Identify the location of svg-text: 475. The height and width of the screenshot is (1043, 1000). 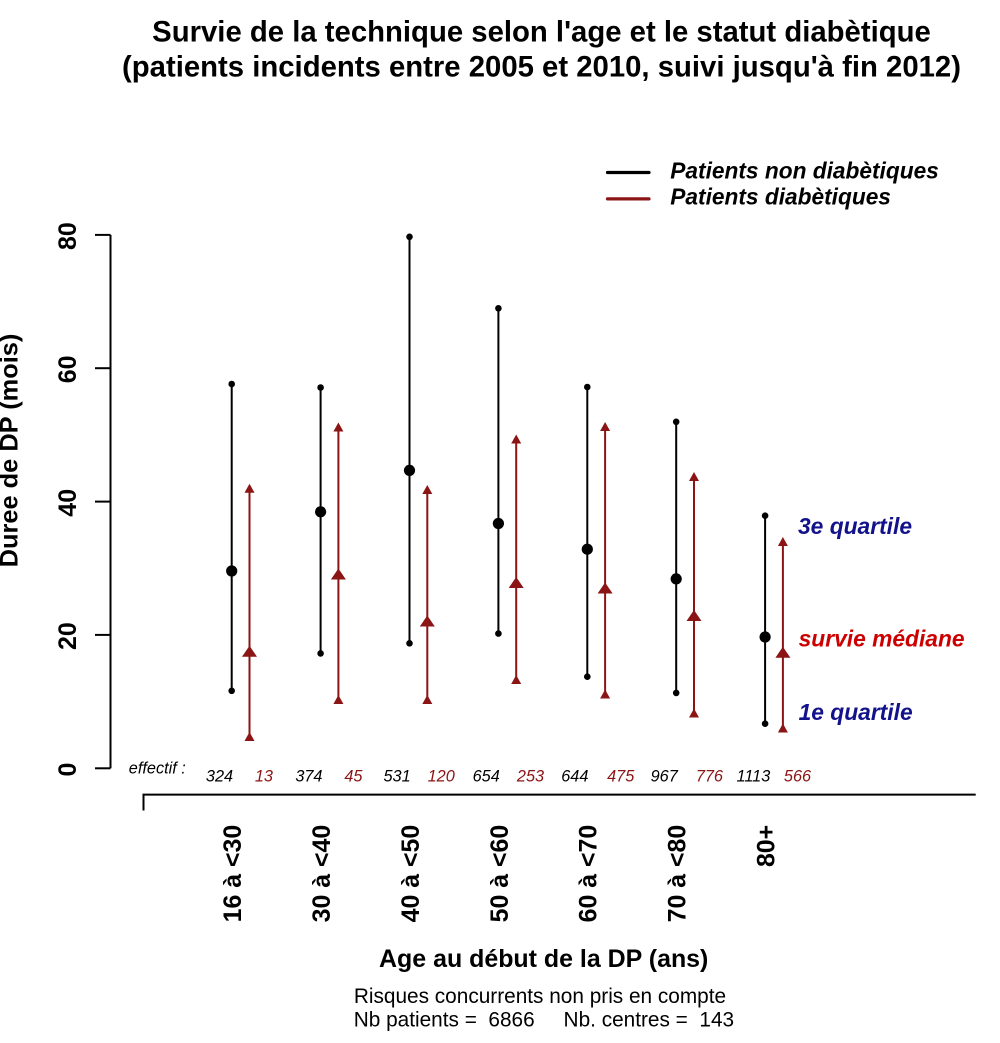
(621, 777).